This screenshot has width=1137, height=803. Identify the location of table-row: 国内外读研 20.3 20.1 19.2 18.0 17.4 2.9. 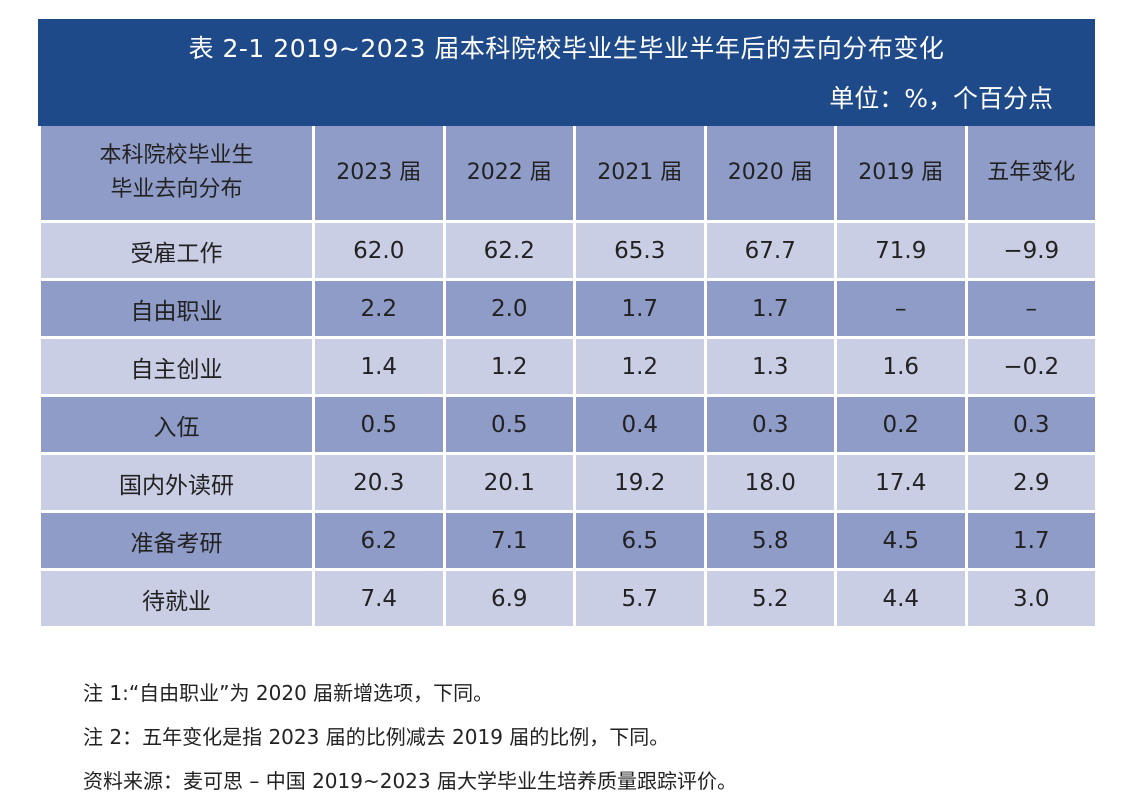
(568, 482).